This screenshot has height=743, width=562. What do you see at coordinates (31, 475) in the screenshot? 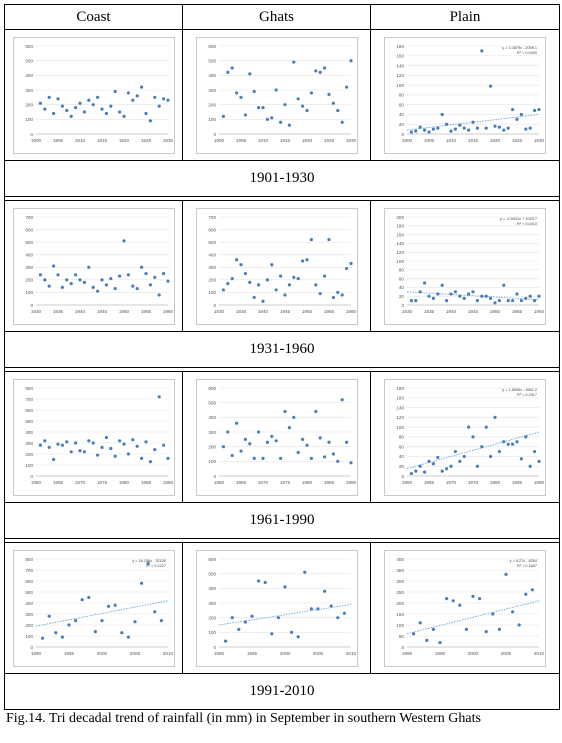
I see `y-tick-label: 0` at bounding box center [31, 475].